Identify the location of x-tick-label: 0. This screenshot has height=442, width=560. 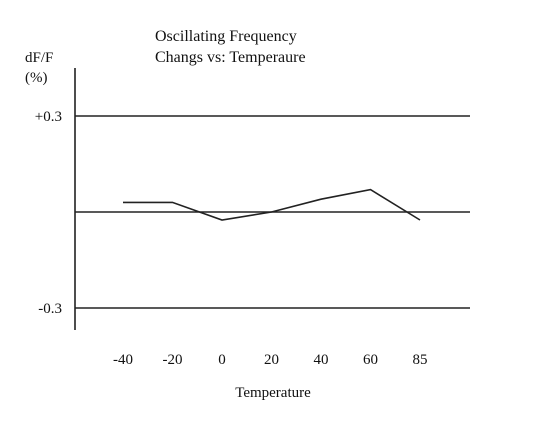
(222, 360).